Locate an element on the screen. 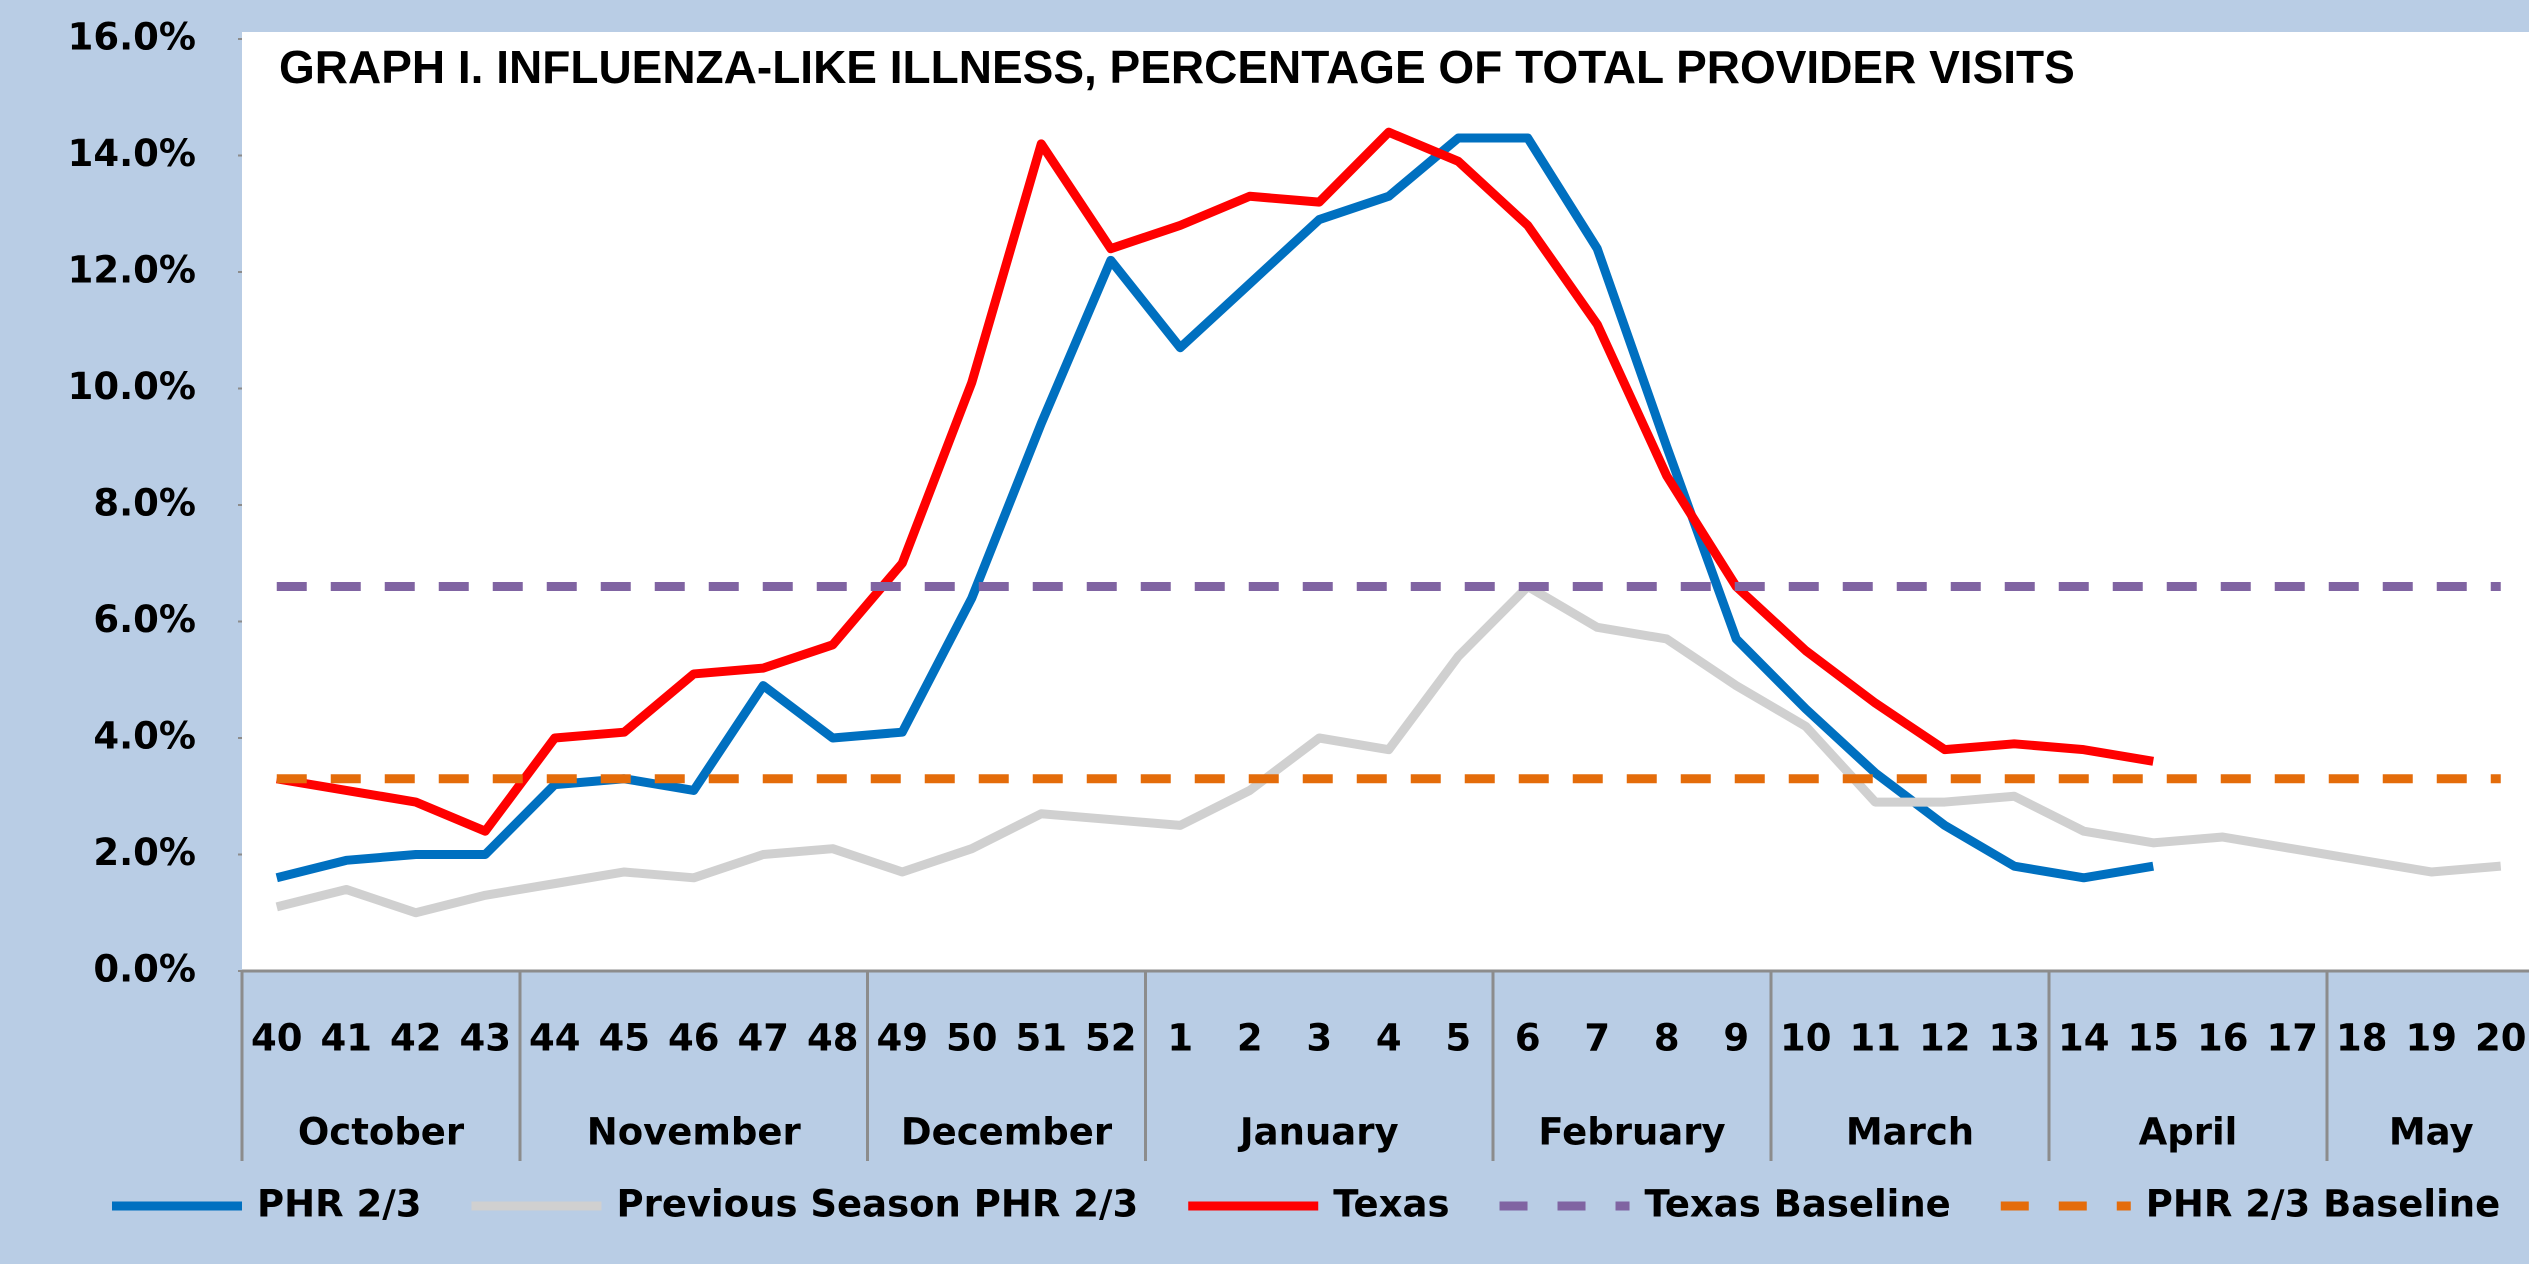  x-tick-label: 19 is located at coordinates (2432, 1038).